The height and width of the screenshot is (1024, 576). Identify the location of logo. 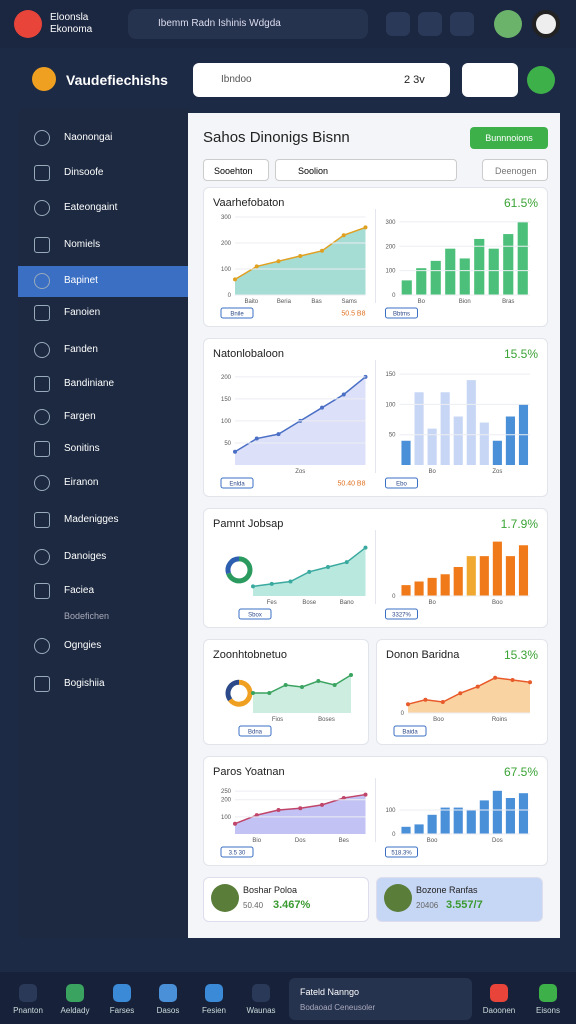
(28, 24).